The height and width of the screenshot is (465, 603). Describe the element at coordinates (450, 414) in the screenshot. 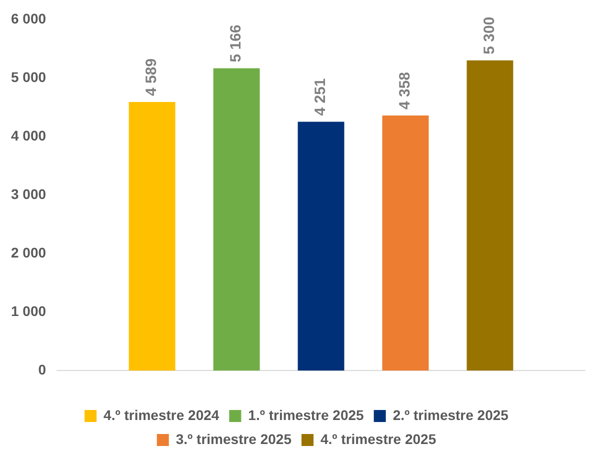

I see `legend-label: 2.º trimestre 2025` at that location.